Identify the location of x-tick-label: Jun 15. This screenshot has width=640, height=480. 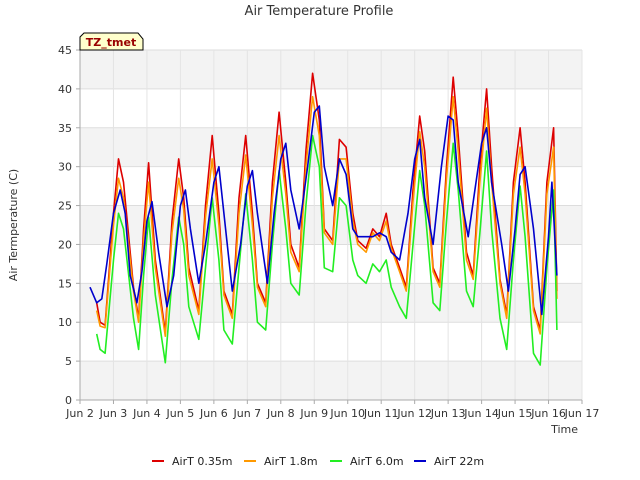
(515, 413).